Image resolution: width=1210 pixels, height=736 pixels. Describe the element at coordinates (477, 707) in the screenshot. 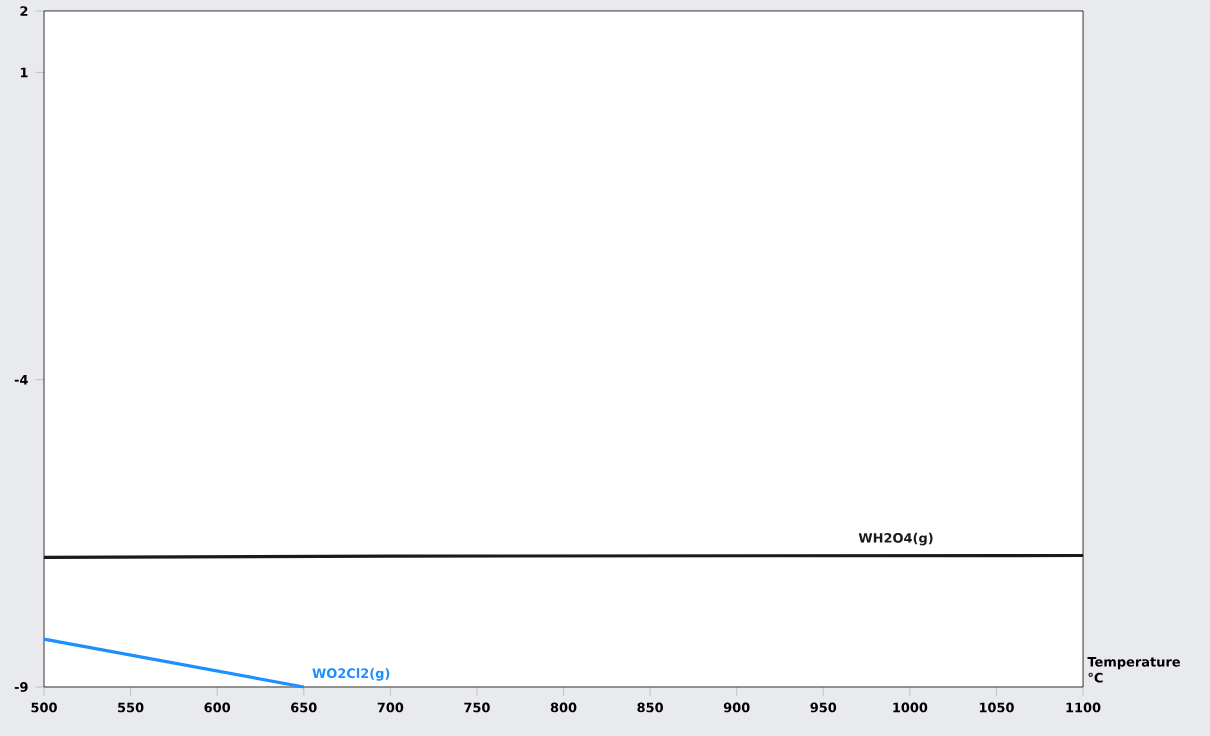

I see `x-tick-label: 750` at that location.